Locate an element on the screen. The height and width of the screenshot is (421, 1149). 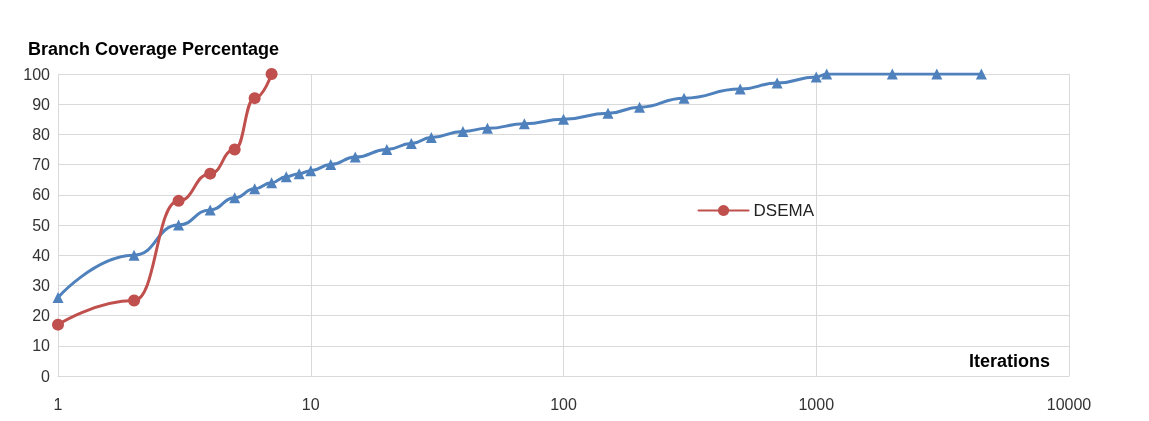
y-tick-label: 0 is located at coordinates (46, 376).